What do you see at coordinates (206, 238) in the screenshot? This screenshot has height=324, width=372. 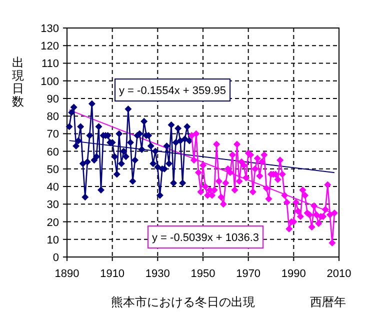 I see `annotation: y = -0.5039x + 1036.3` at bounding box center [206, 238].